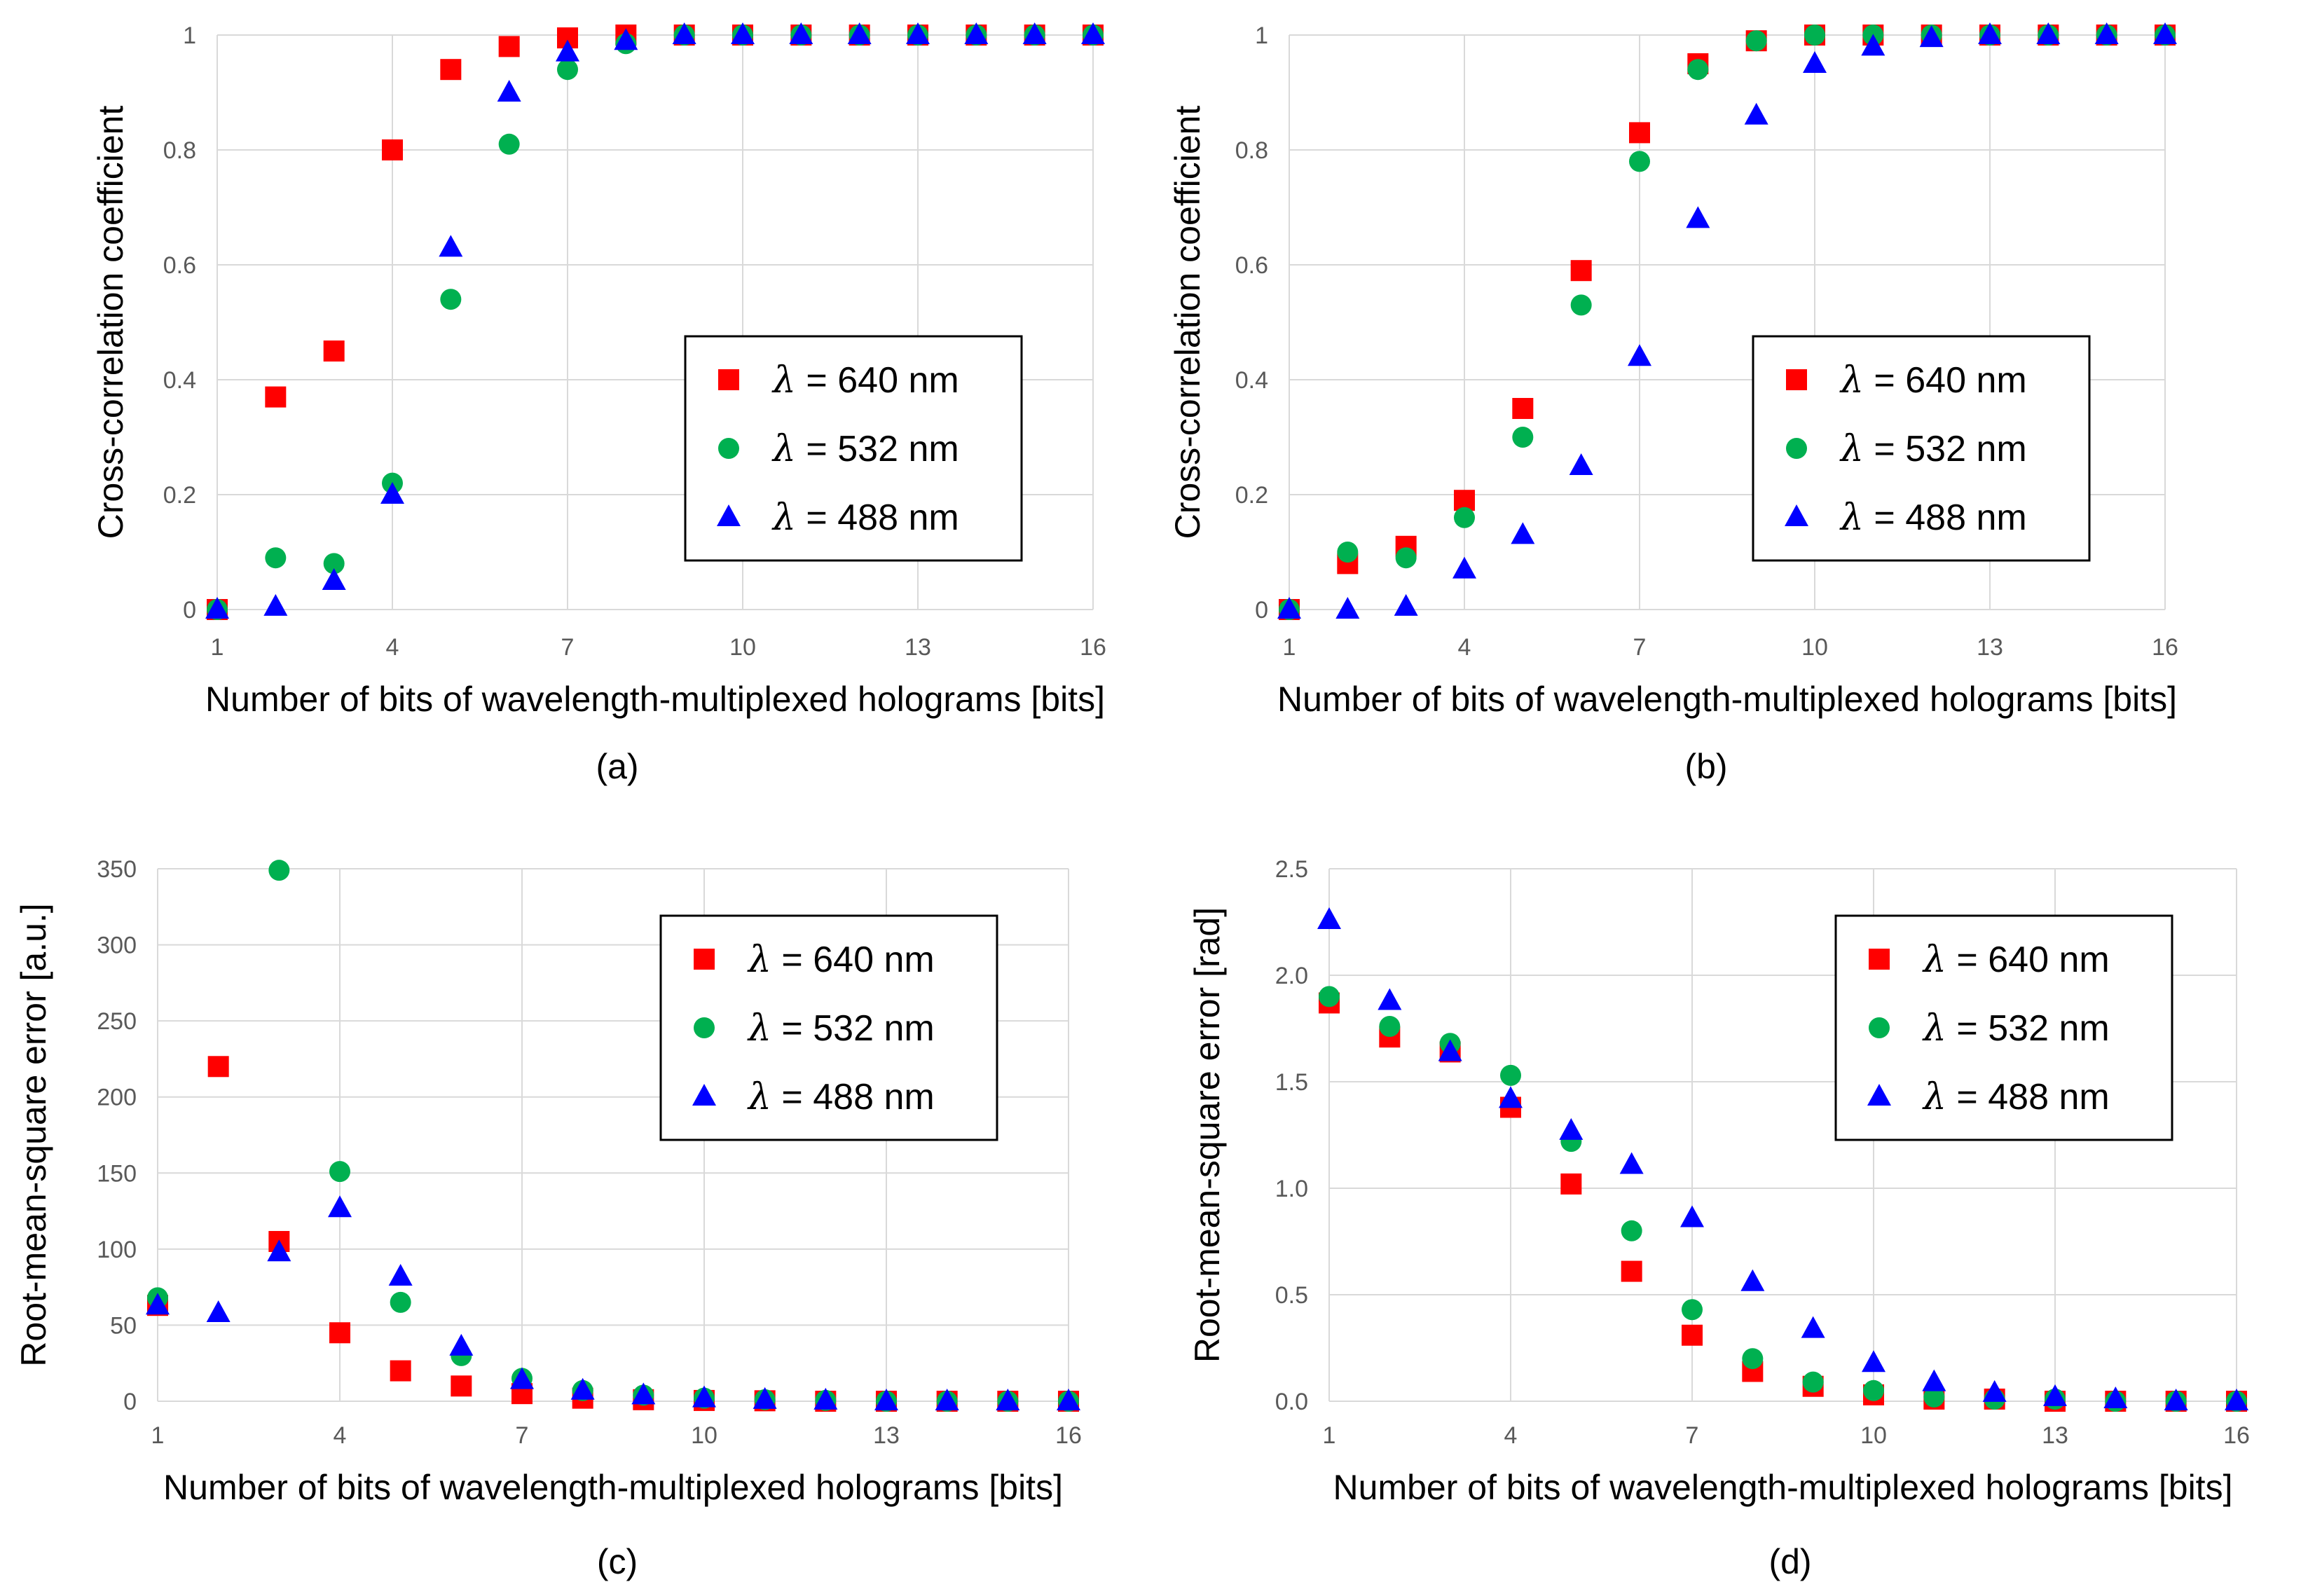  I want to click on y-tick-label: 0.5, so click(1291, 1295).